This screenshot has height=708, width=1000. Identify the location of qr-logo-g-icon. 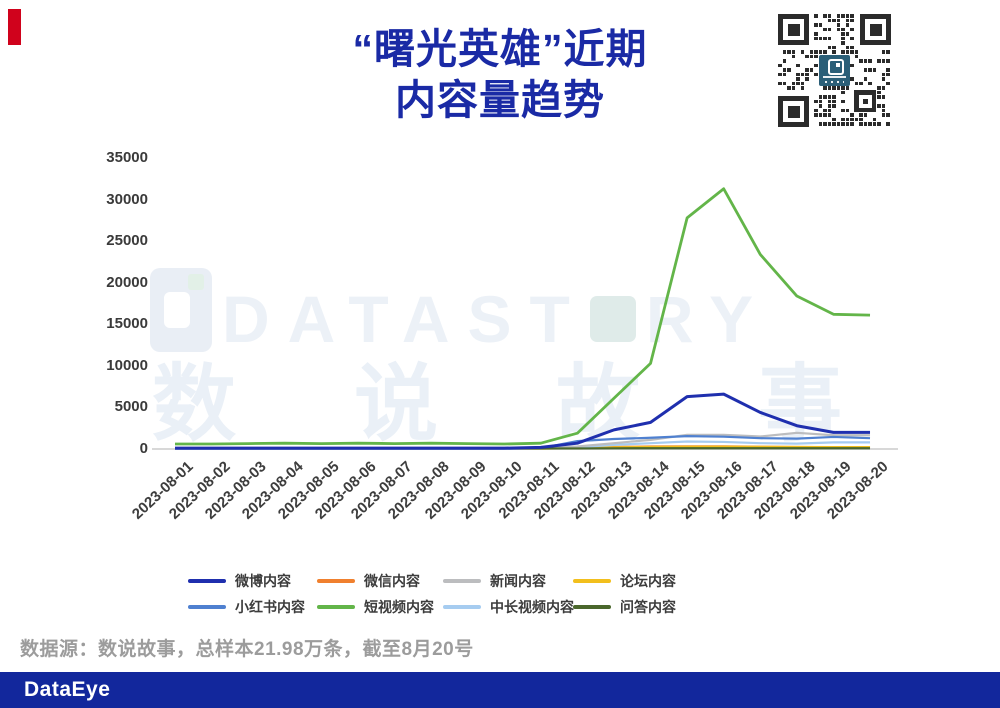
(836, 67).